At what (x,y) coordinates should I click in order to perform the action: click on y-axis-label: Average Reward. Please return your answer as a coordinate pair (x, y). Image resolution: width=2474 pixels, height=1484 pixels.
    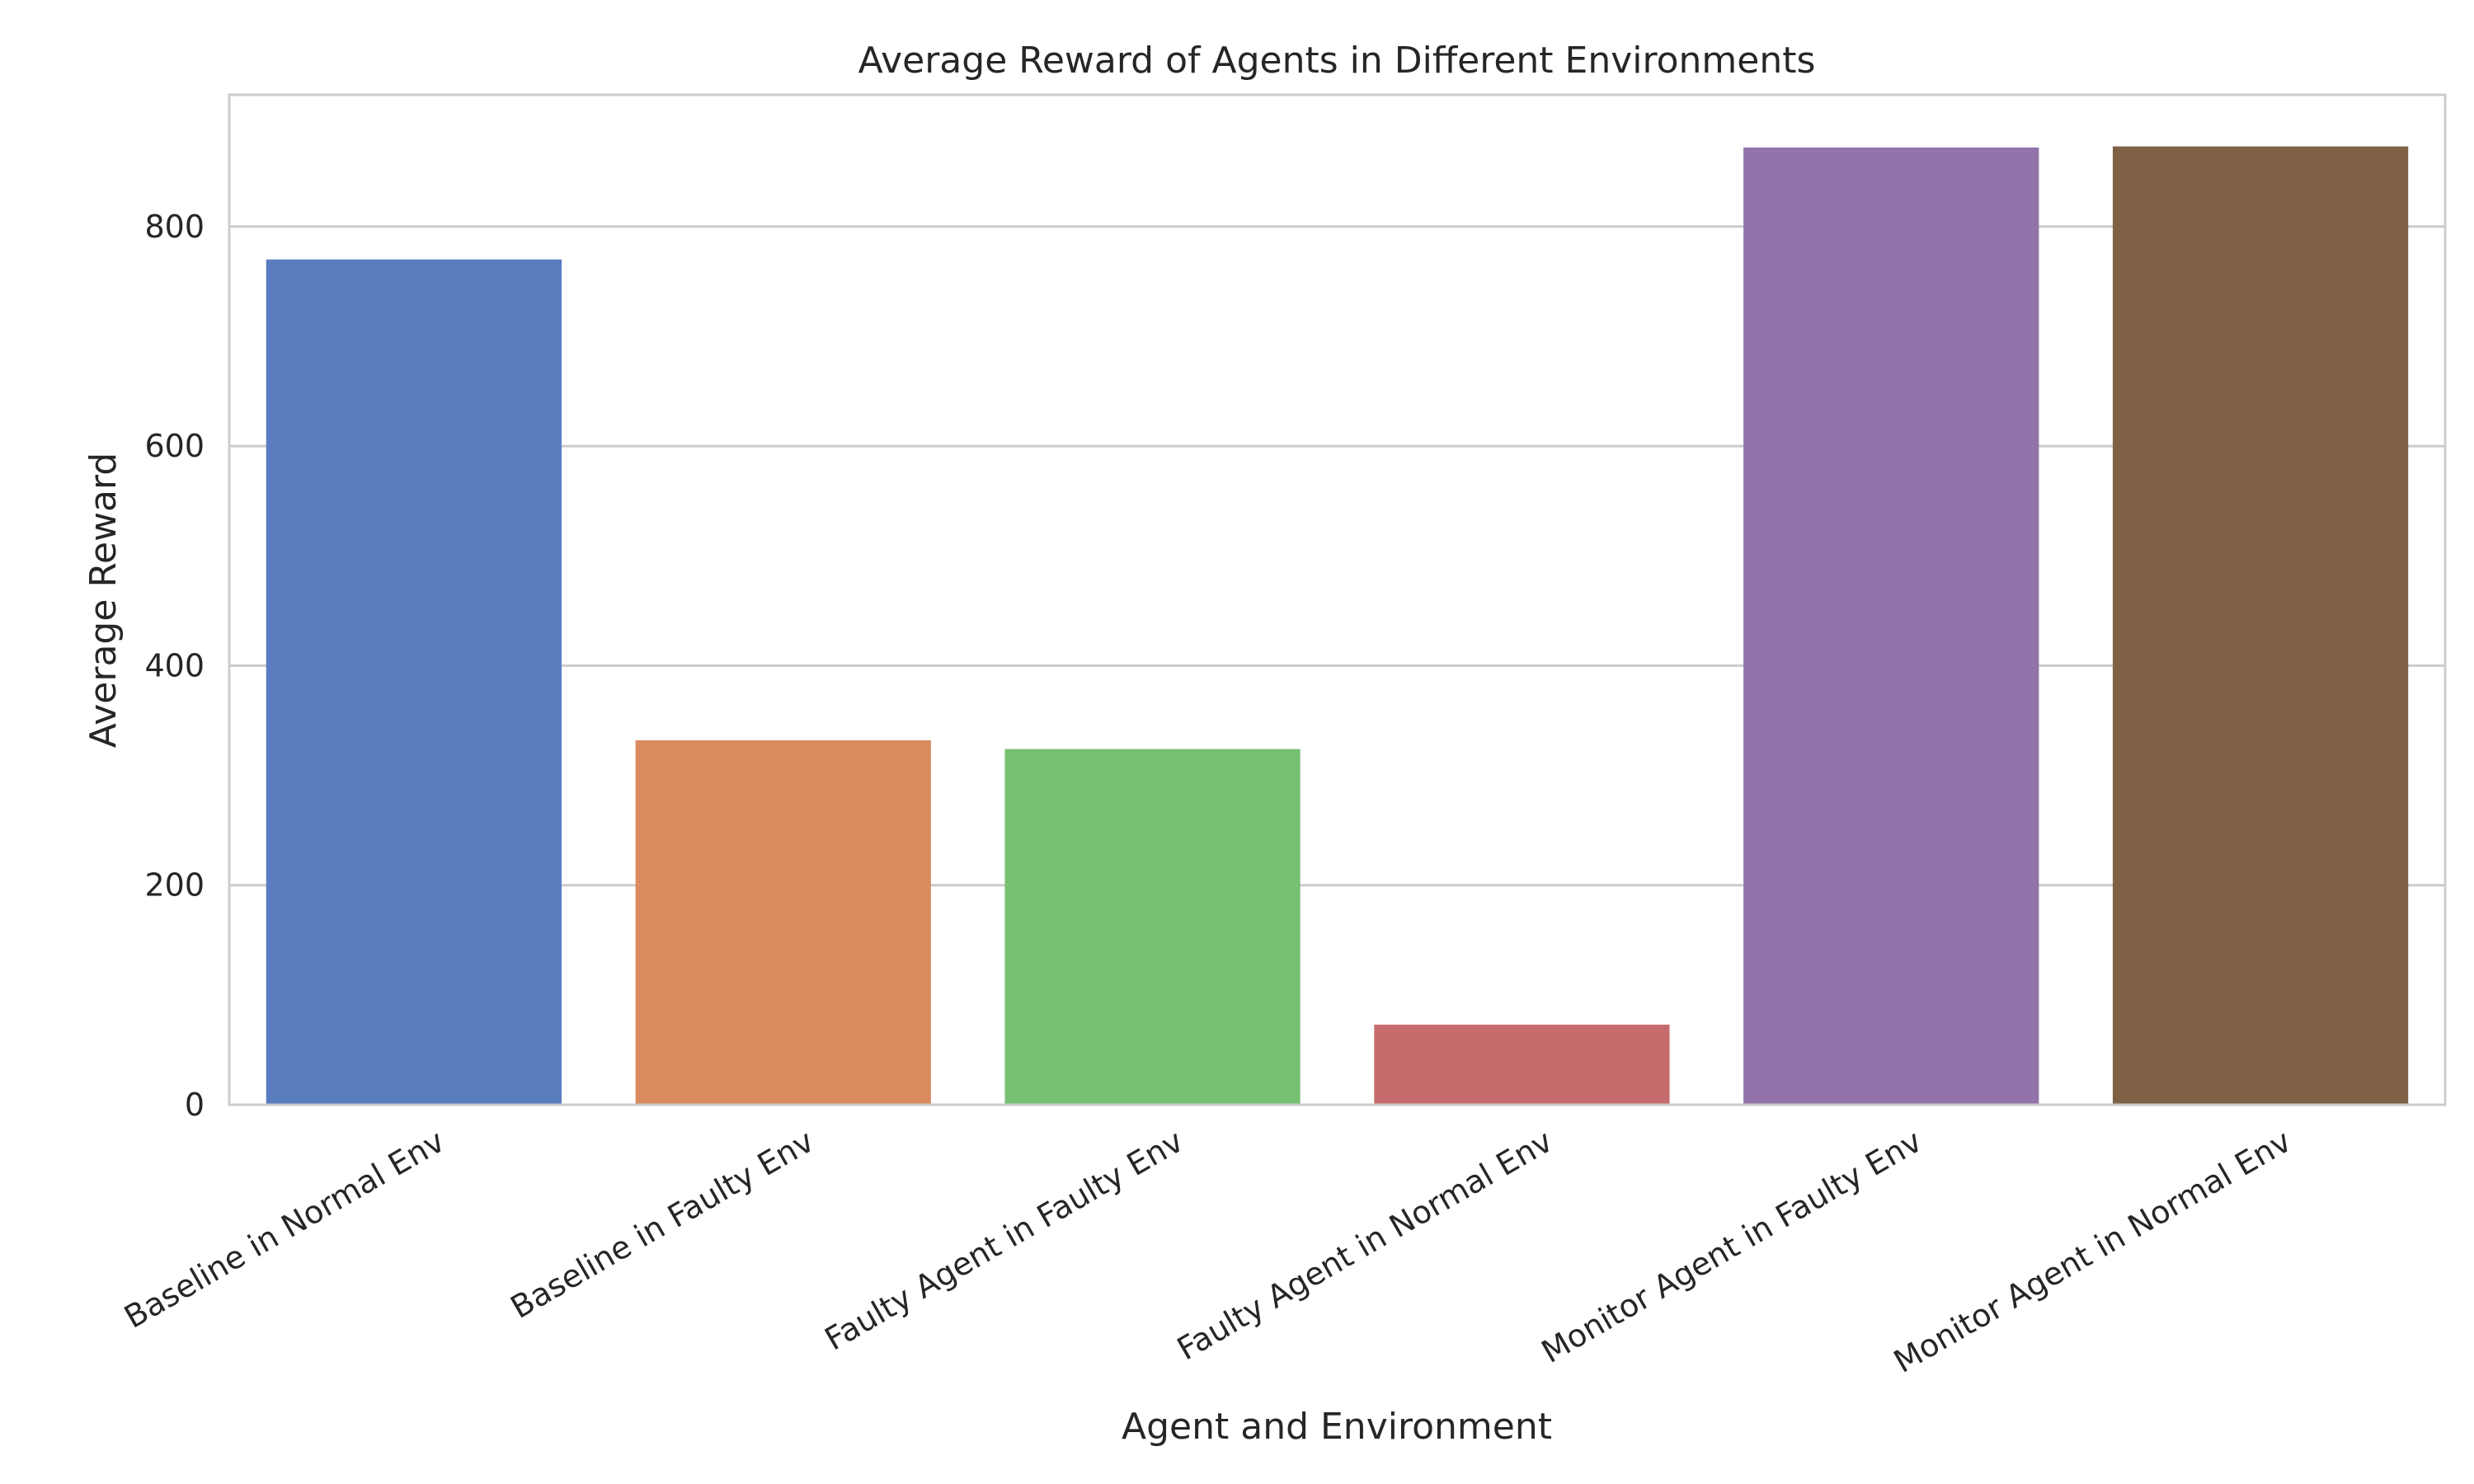
    Looking at the image, I should click on (103, 601).